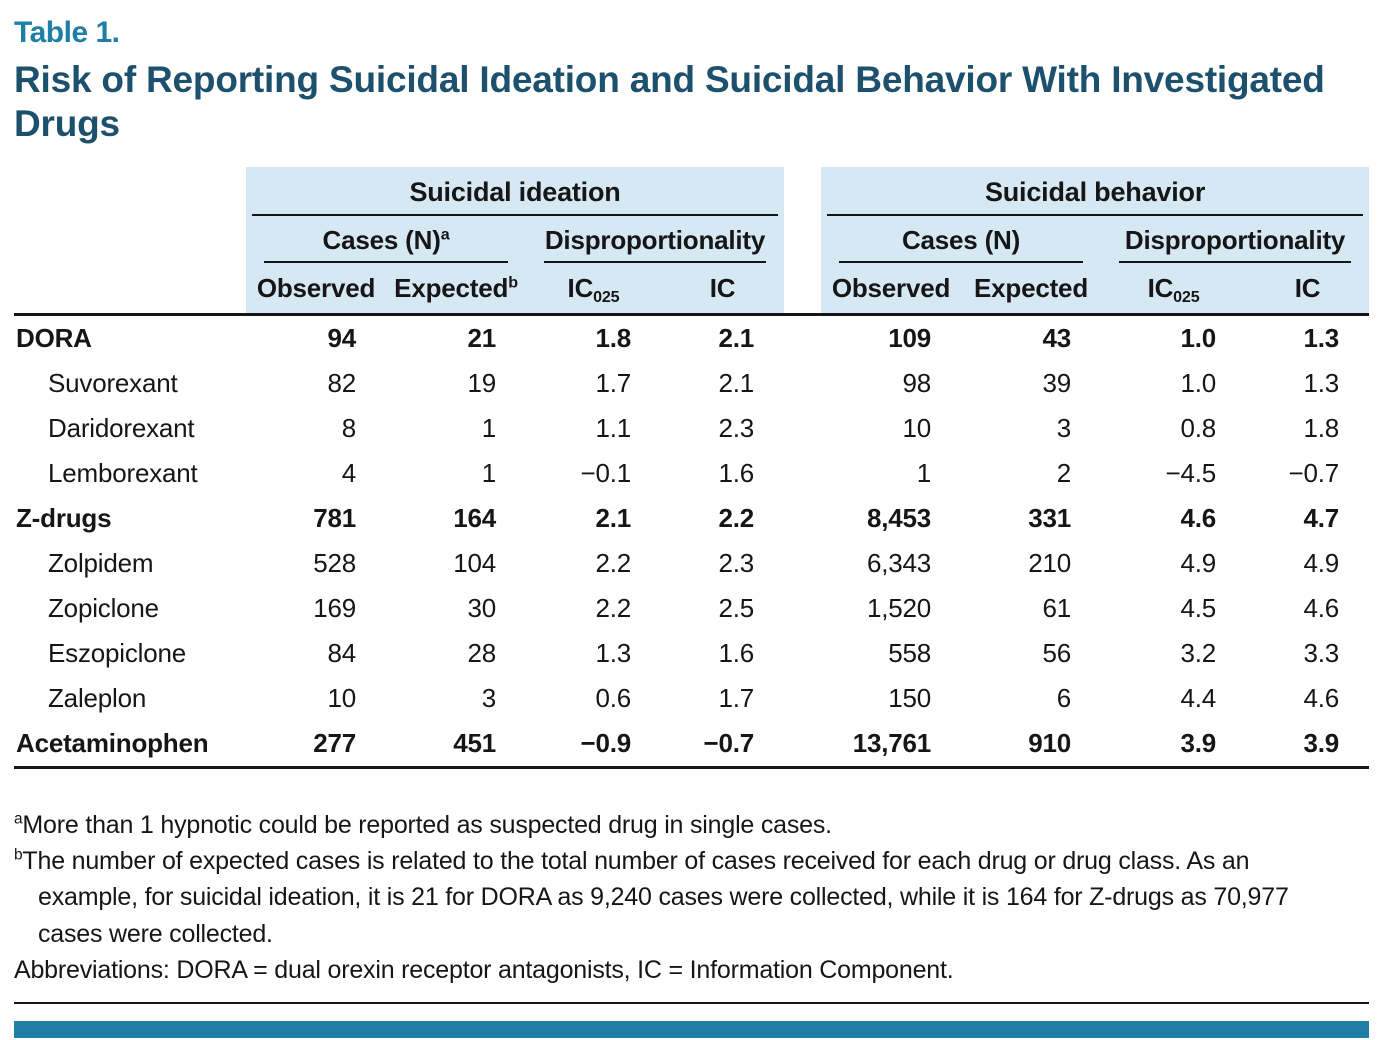 The height and width of the screenshot is (1040, 1383). What do you see at coordinates (1057, 337) in the screenshot?
I see `value-cell: 43` at bounding box center [1057, 337].